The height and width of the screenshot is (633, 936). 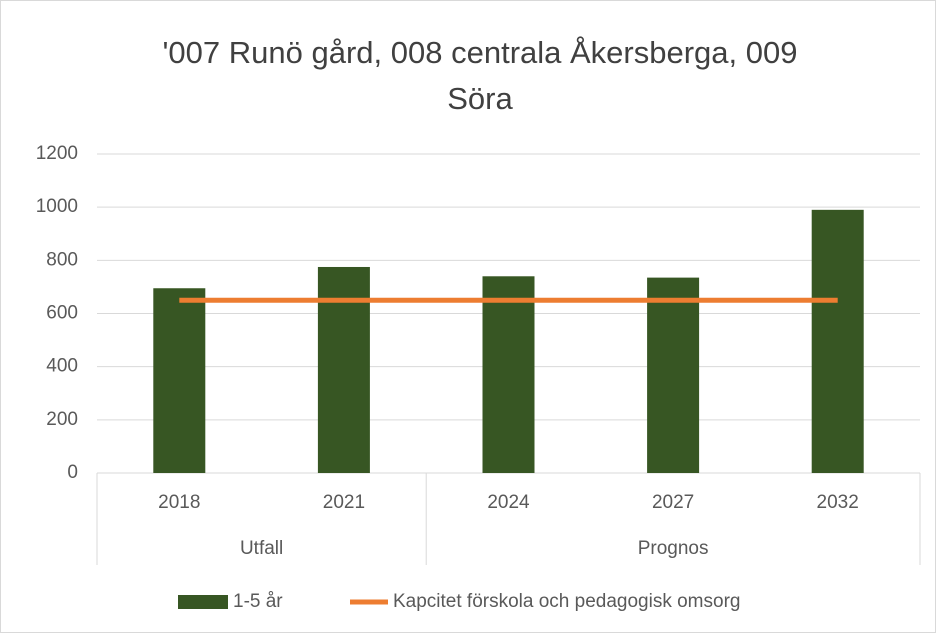 I want to click on legend-swatch, so click(x=203, y=602).